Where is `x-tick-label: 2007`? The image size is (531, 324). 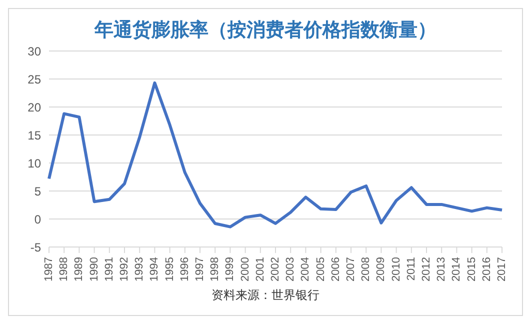 x-tick-label: 2007 is located at coordinates (351, 269).